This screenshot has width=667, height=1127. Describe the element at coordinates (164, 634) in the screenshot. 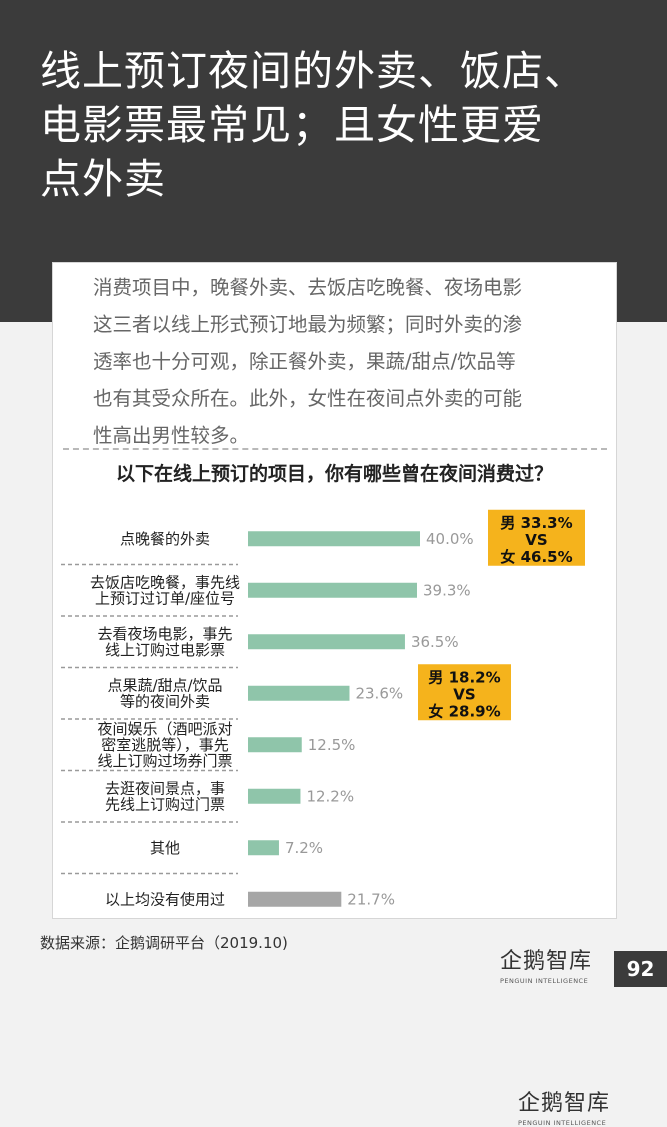

I see `category-label: 去看夜场电影，事先` at that location.